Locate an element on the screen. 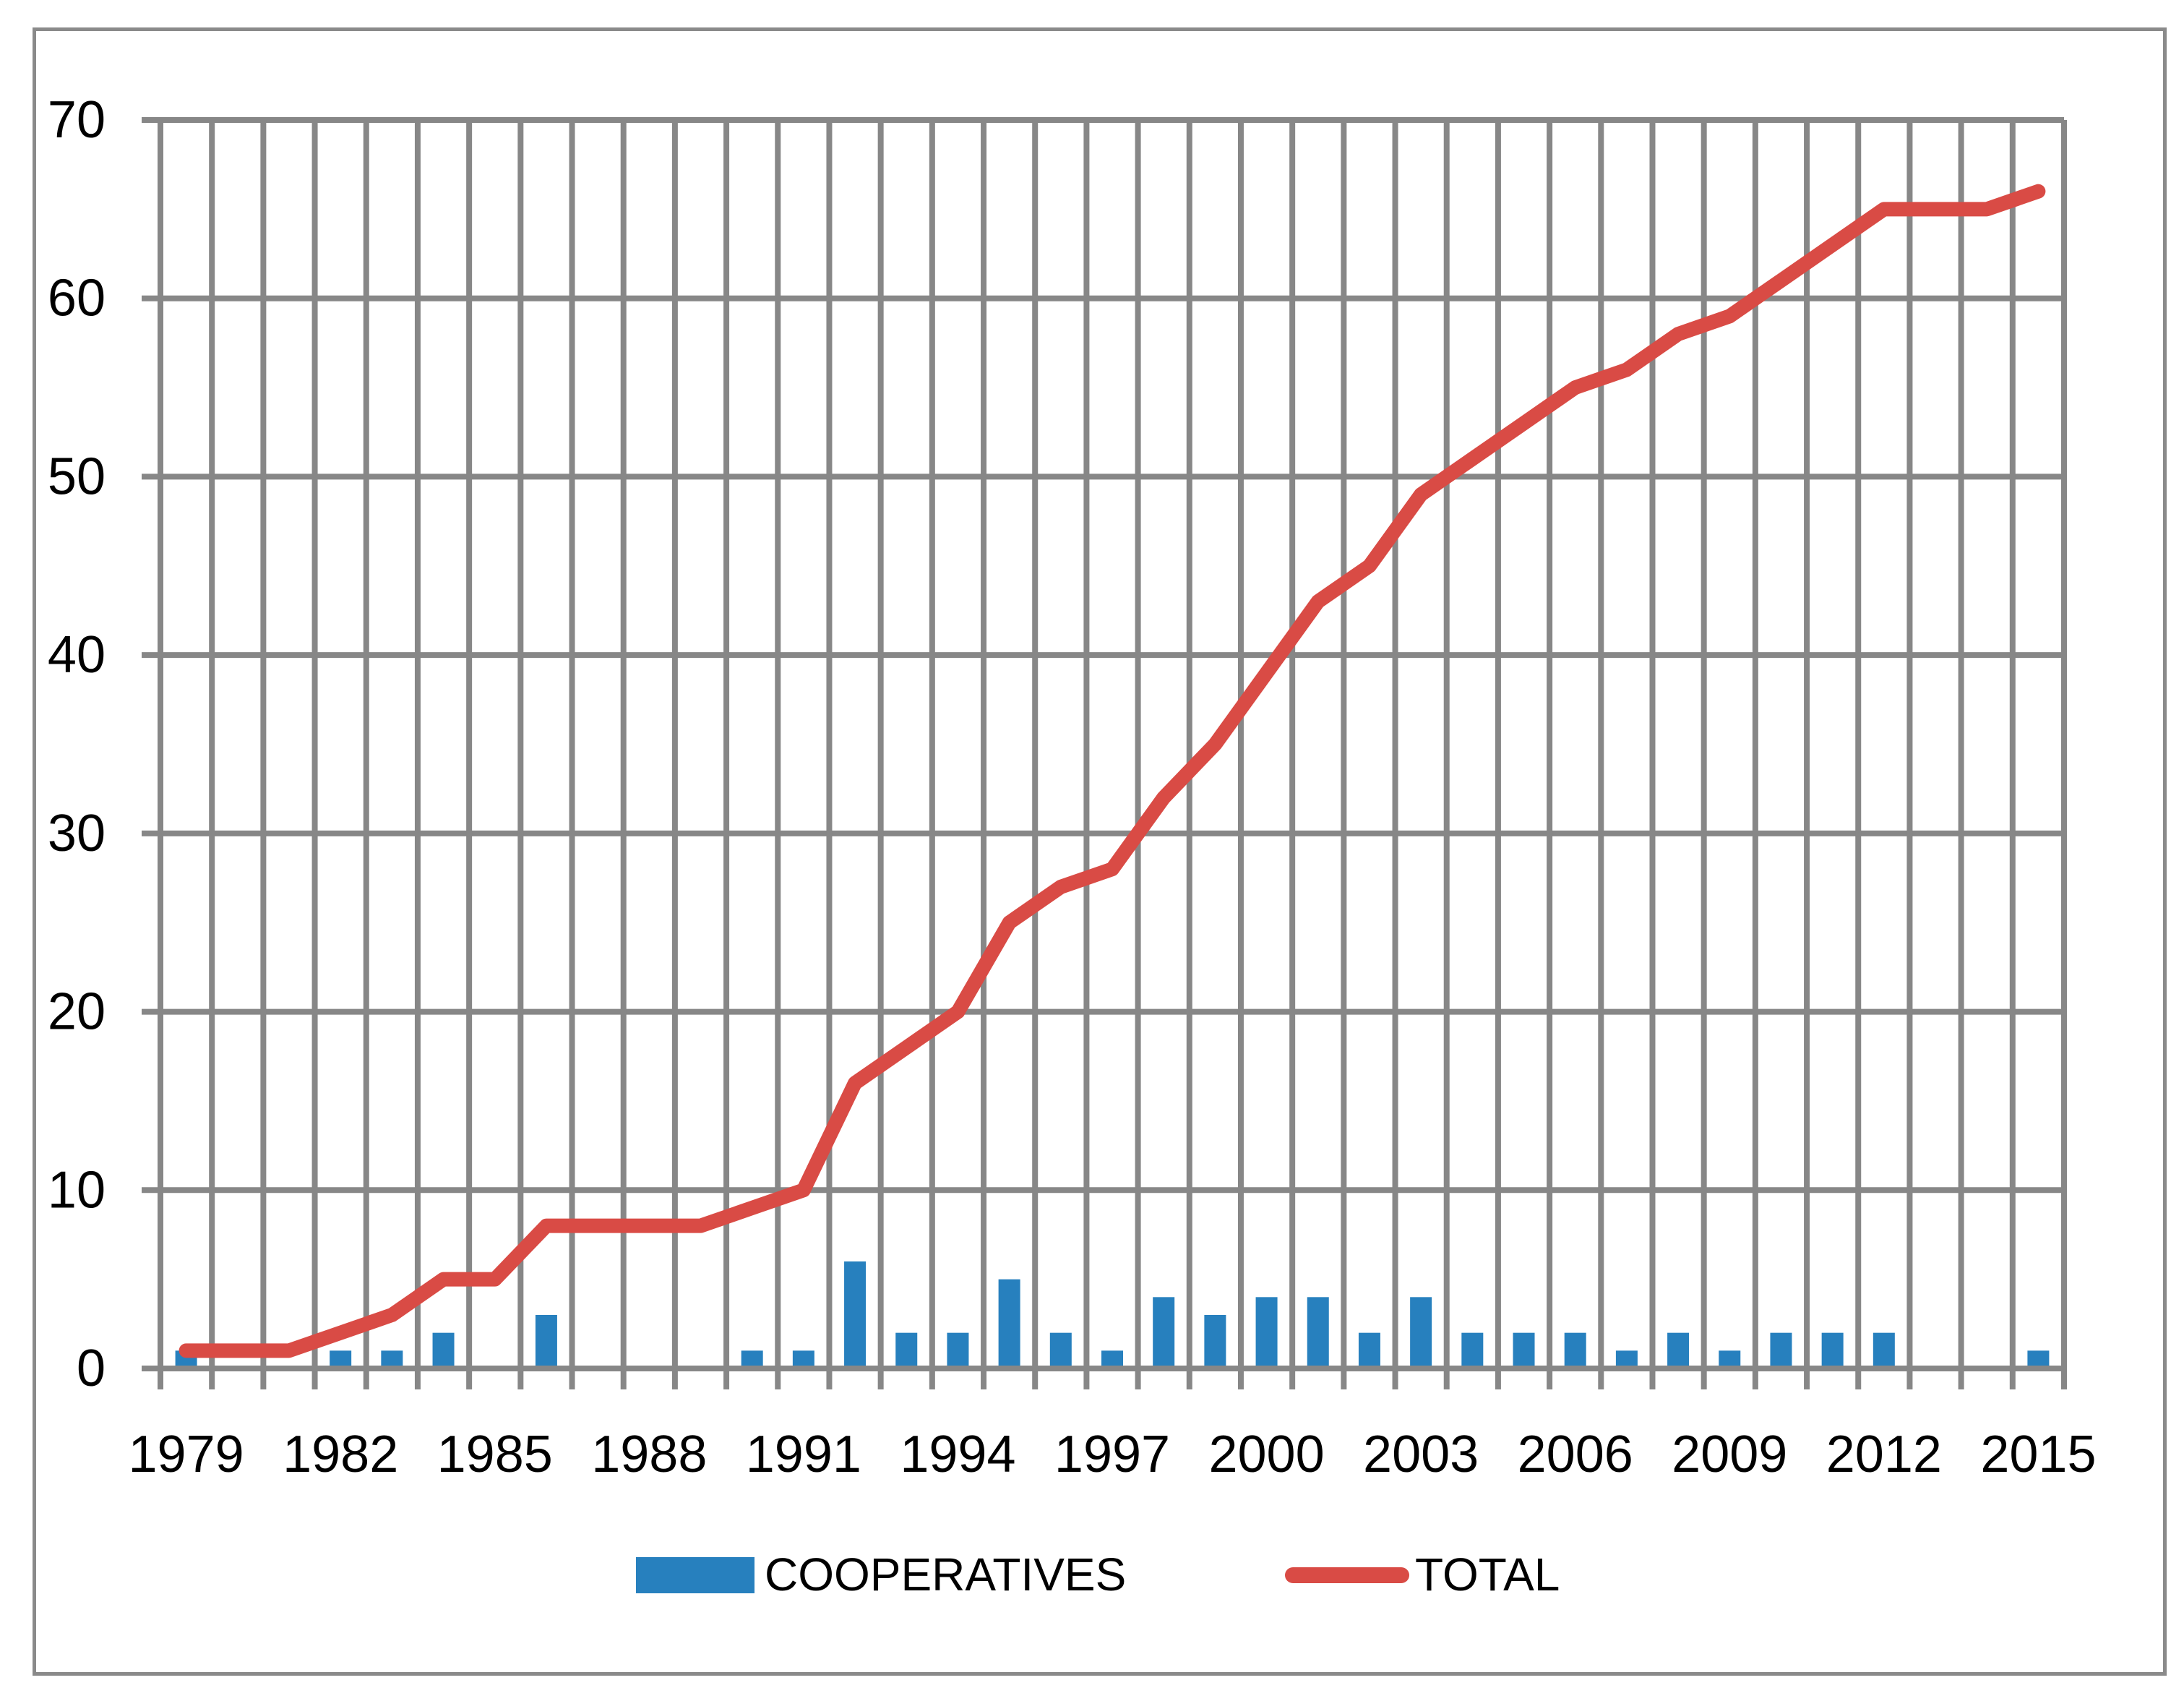  bar-2001 is located at coordinates (1318, 1331).